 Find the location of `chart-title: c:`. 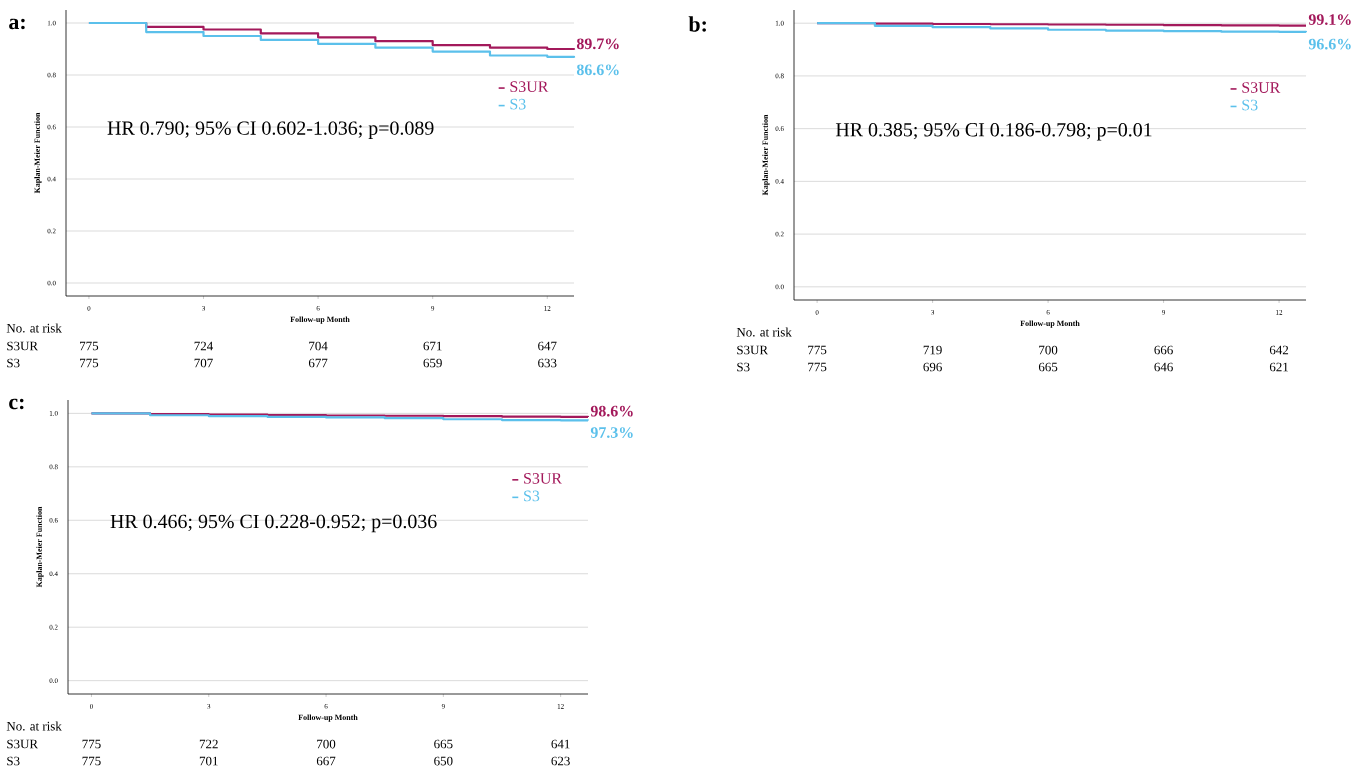

chart-title: c: is located at coordinates (16, 404).